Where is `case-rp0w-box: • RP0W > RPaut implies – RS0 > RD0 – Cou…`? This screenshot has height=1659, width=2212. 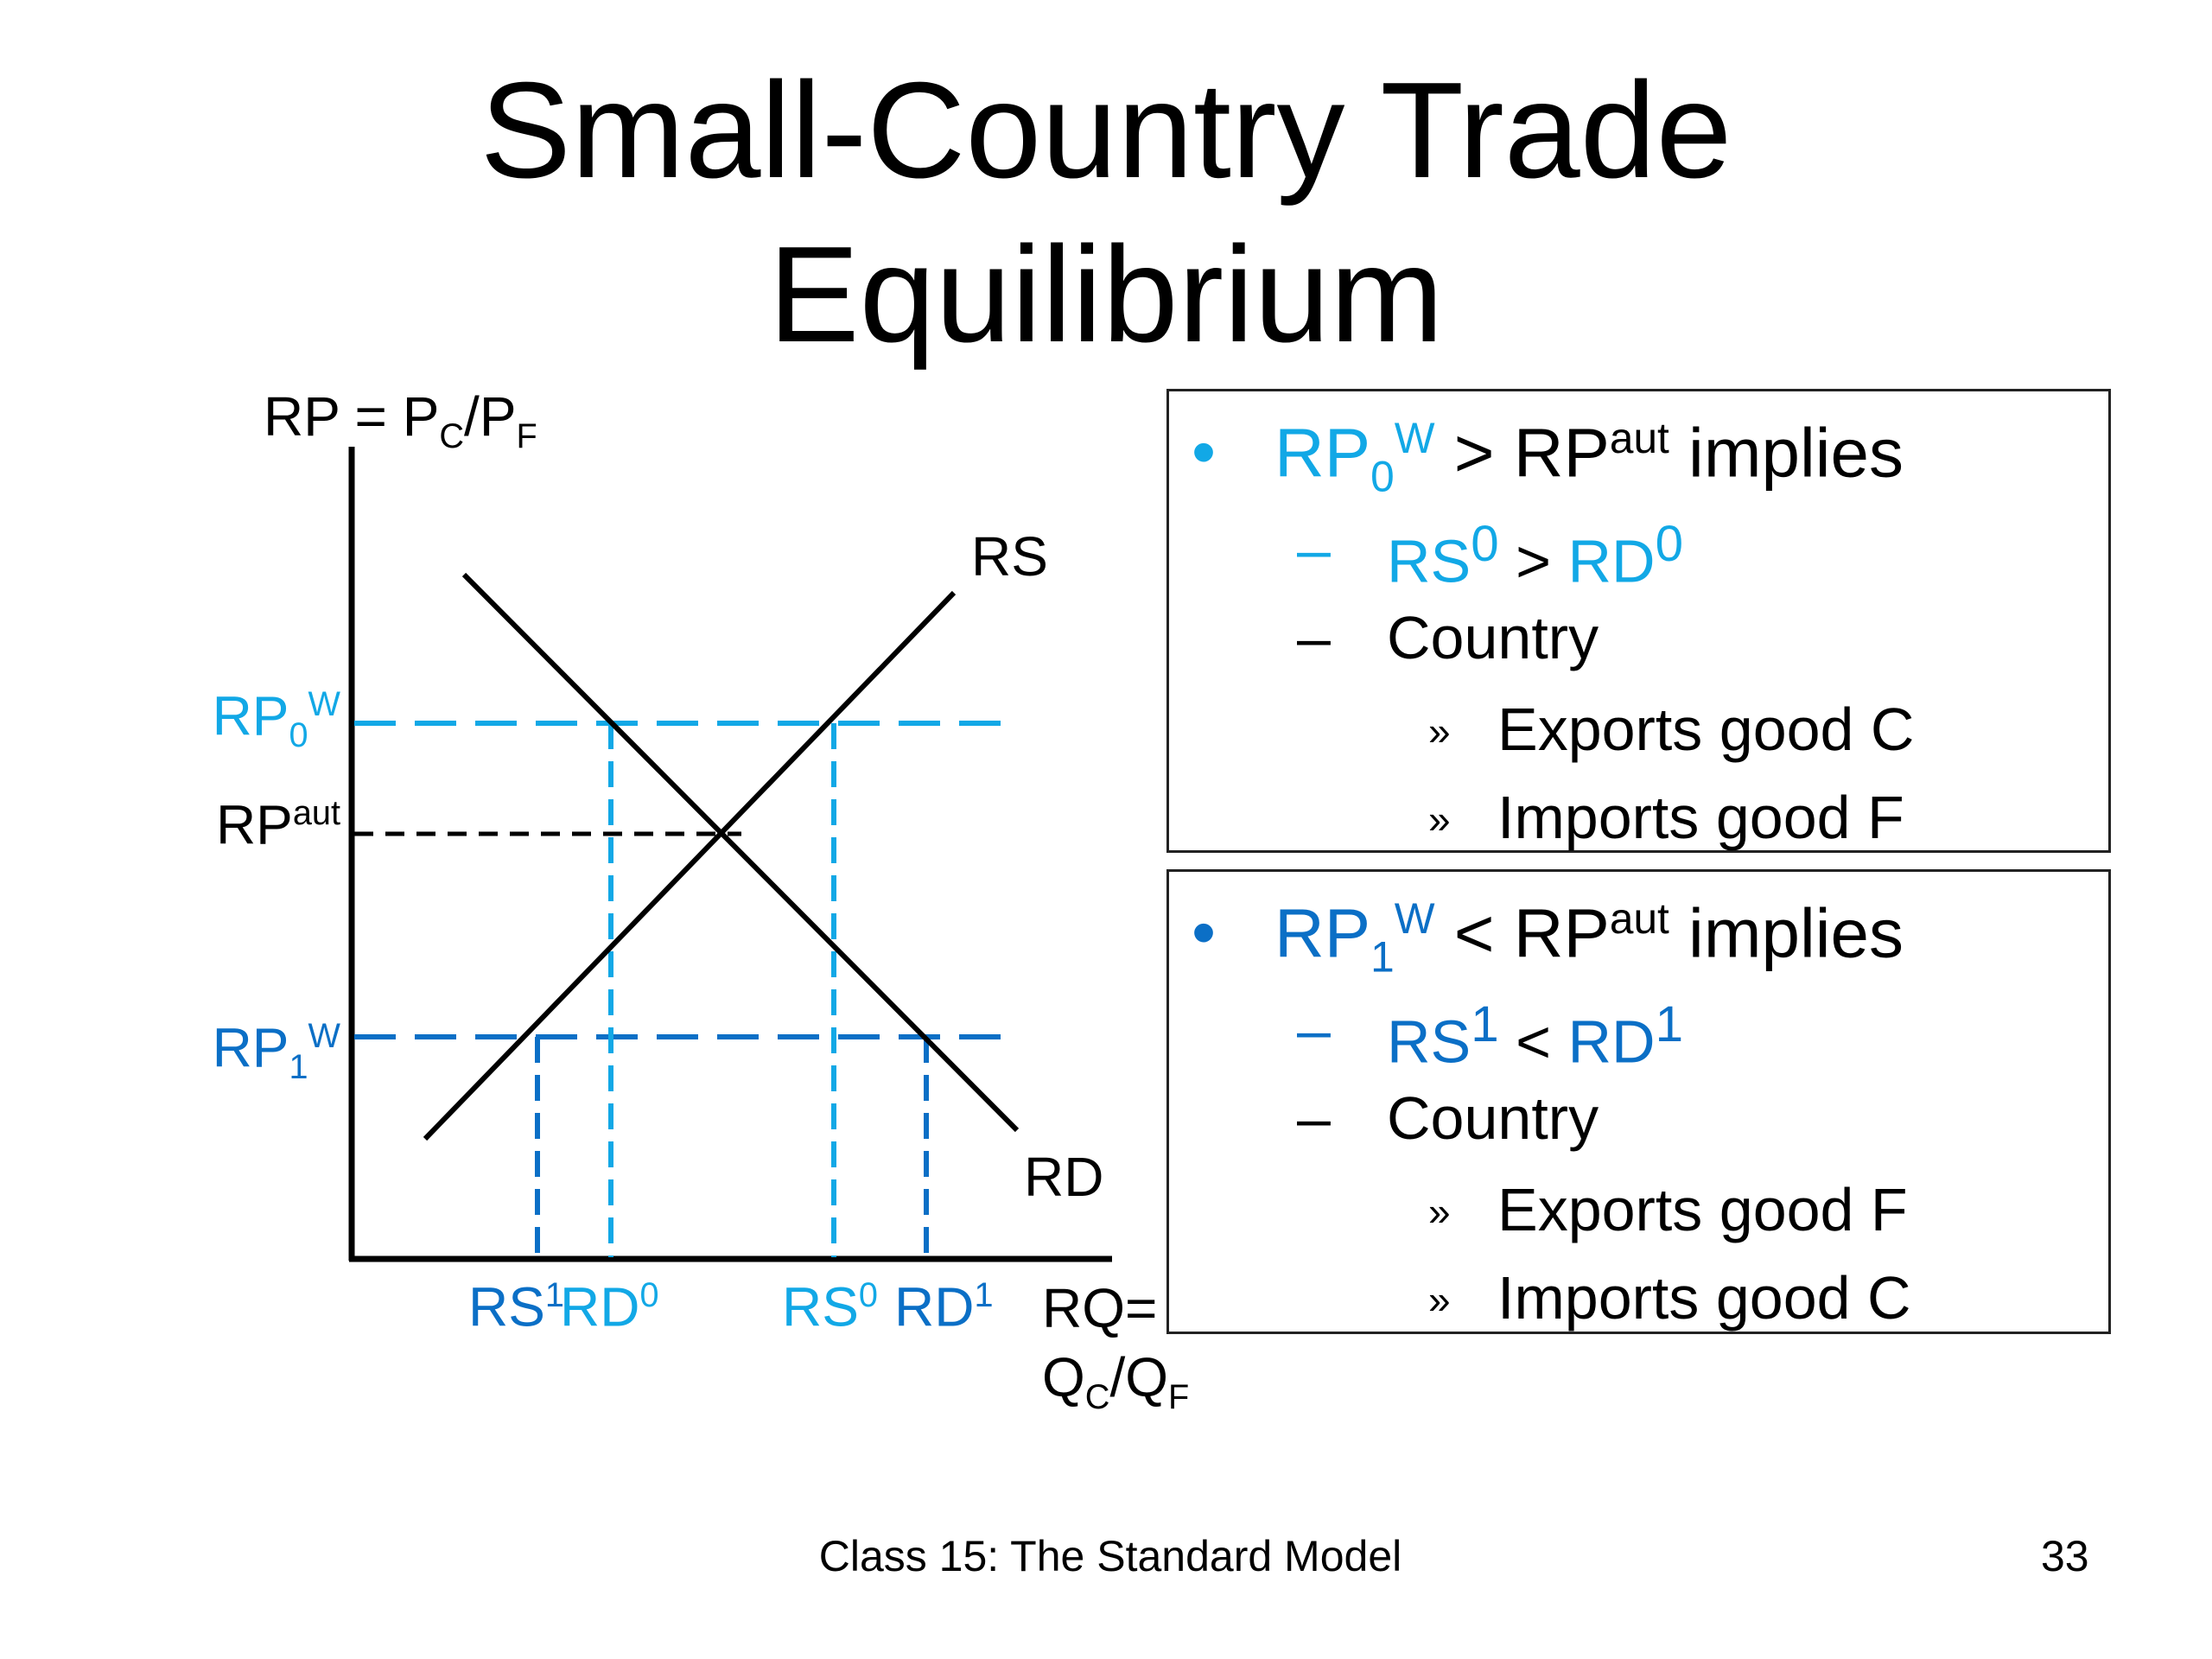
case-rp0w-box: • RP0W > RPaut implies – RS0 > RD0 – Cou… is located at coordinates (1638, 621).